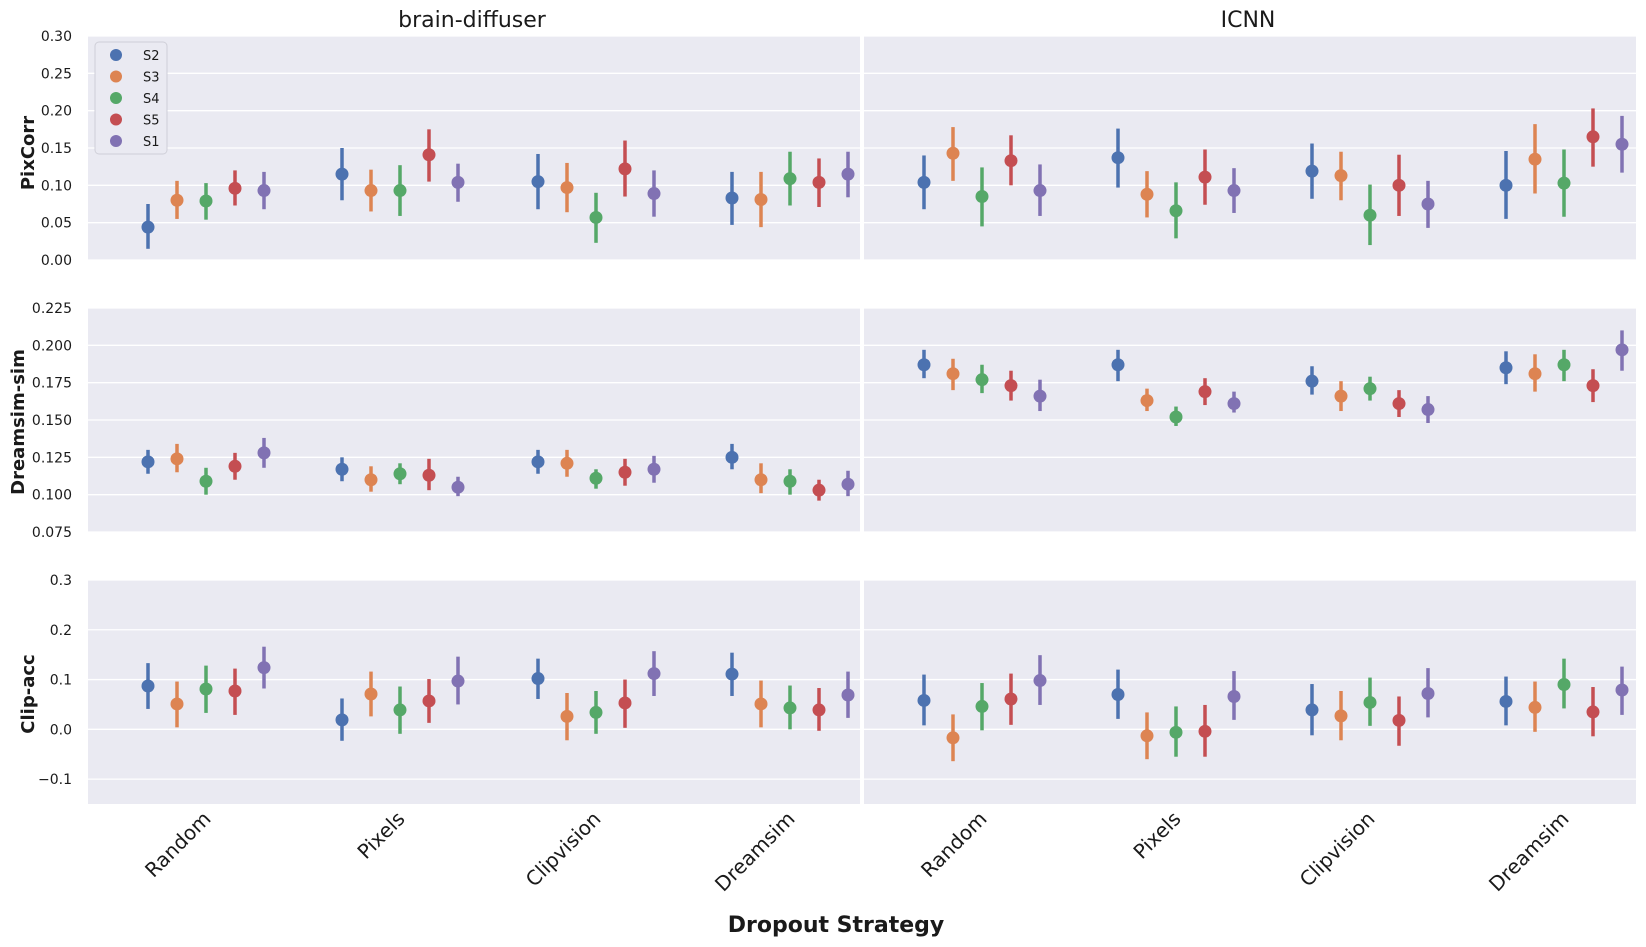 The image size is (1646, 947). Describe the element at coordinates (135, 99) in the screenshot. I see `legend-entry-s4: S4` at that location.